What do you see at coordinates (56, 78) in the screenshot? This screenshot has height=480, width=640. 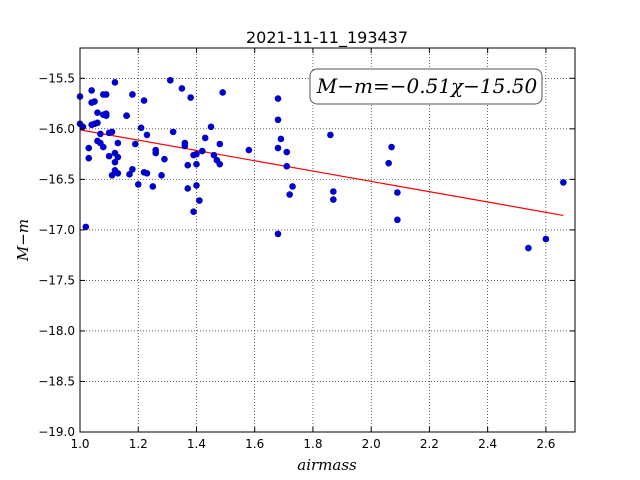 I see `y-tick-label: −15.5` at bounding box center [56, 78].